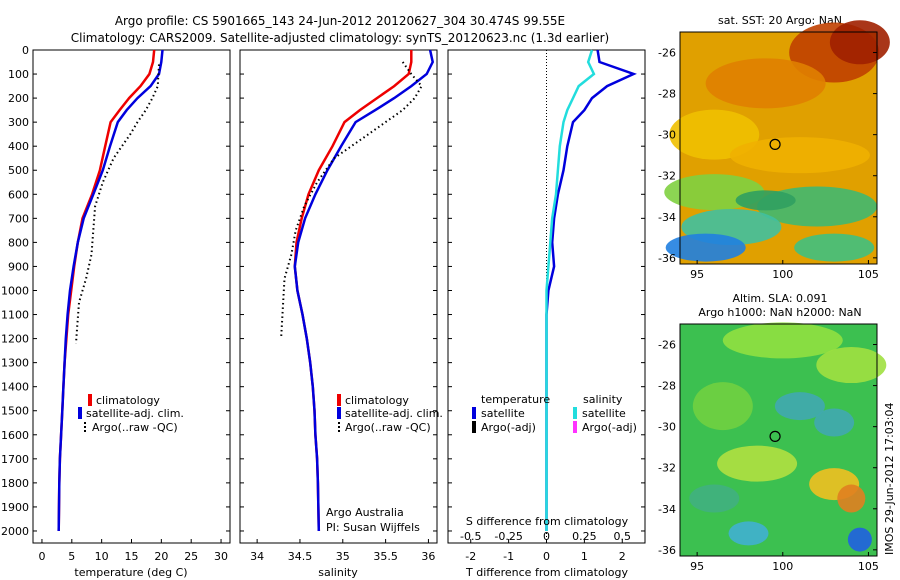  I want to click on x-tick-label: 1, so click(584, 556).